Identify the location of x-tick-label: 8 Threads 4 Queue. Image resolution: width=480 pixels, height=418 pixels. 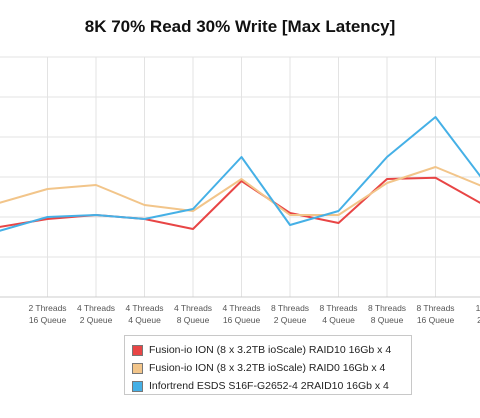
(338, 314).